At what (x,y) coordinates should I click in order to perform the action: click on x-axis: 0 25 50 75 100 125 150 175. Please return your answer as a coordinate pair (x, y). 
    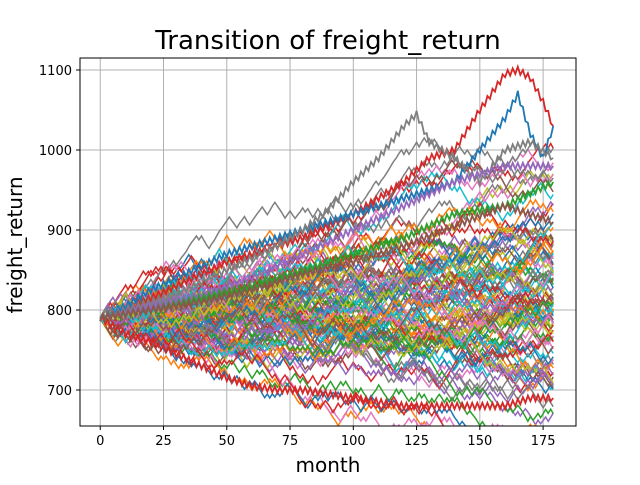
    Looking at the image, I should click on (326, 437).